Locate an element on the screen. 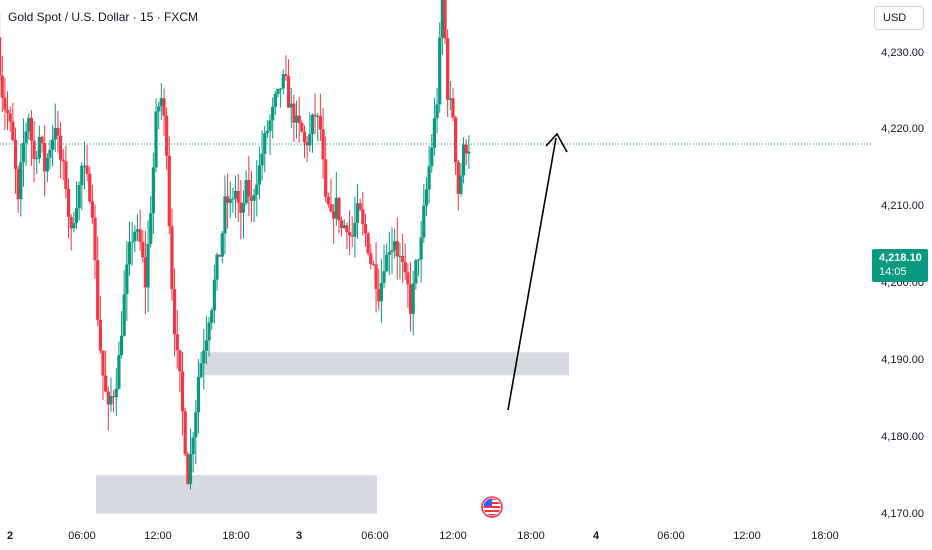  time-tick-label: 2 is located at coordinates (10, 536).